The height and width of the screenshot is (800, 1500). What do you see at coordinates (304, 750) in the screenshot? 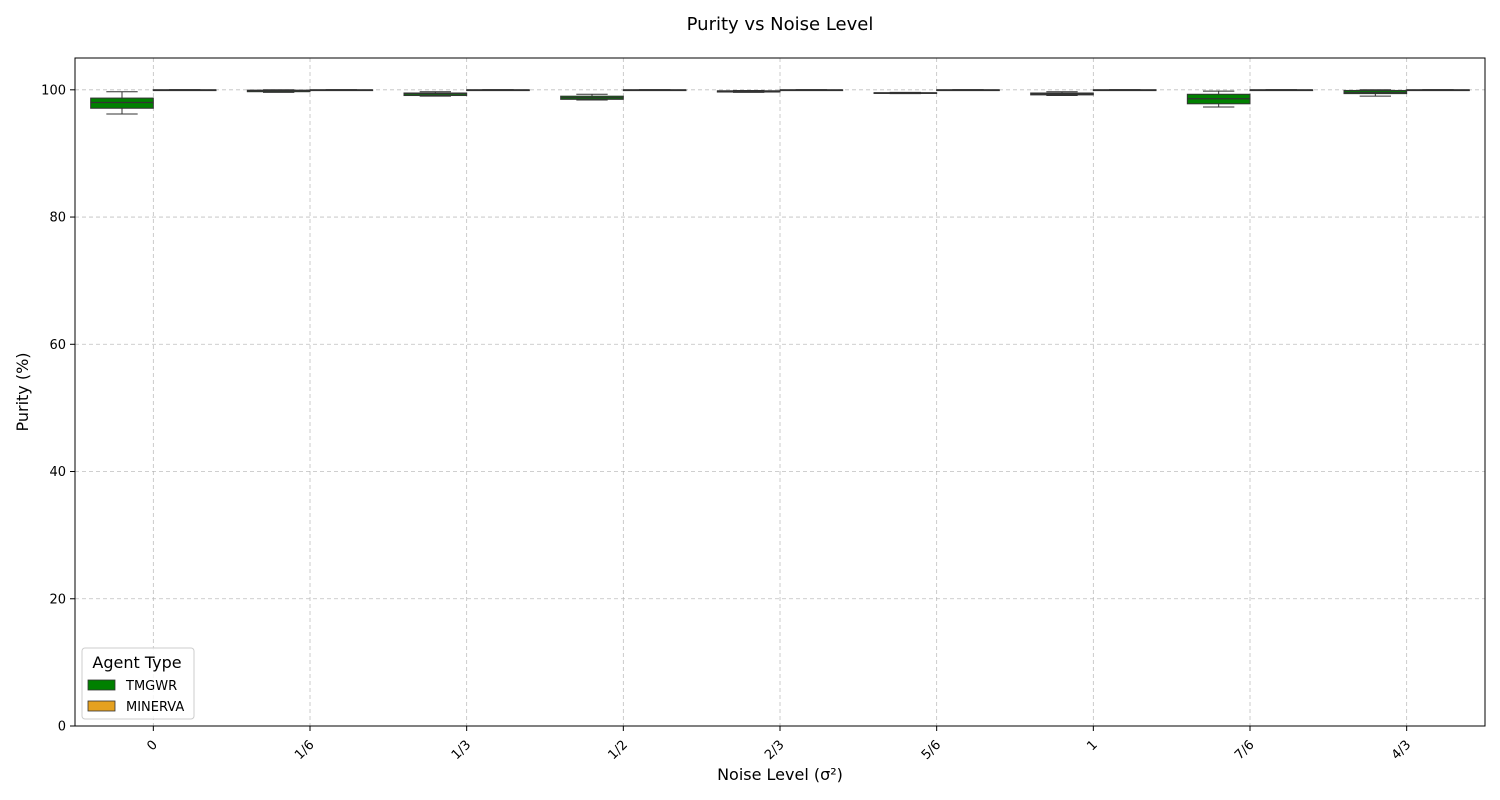
I see `x-tick-label: 1/6` at bounding box center [304, 750].